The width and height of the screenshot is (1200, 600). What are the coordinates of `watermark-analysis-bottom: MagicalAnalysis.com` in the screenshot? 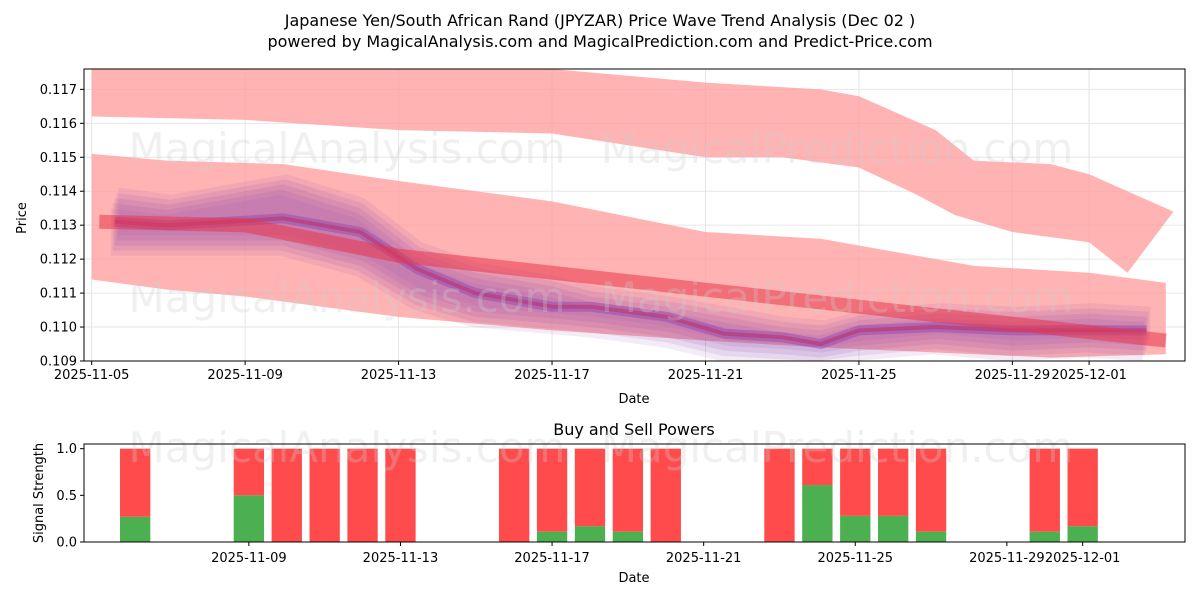 It's located at (347, 447).